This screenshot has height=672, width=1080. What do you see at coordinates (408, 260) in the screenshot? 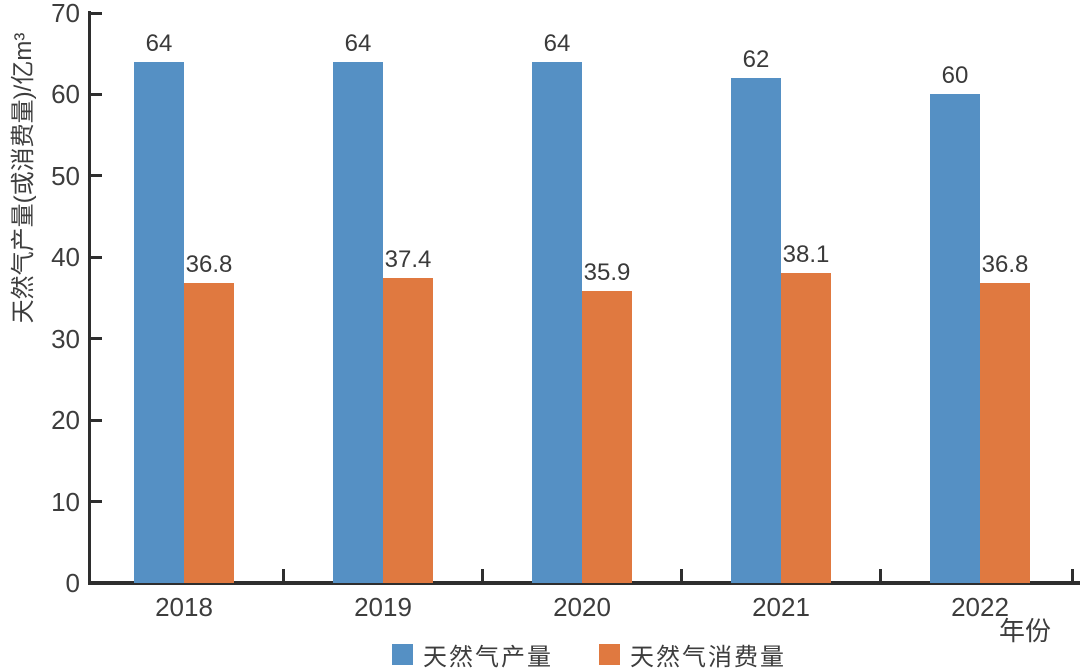
I see `bar-value-label: 37.4` at bounding box center [408, 260].